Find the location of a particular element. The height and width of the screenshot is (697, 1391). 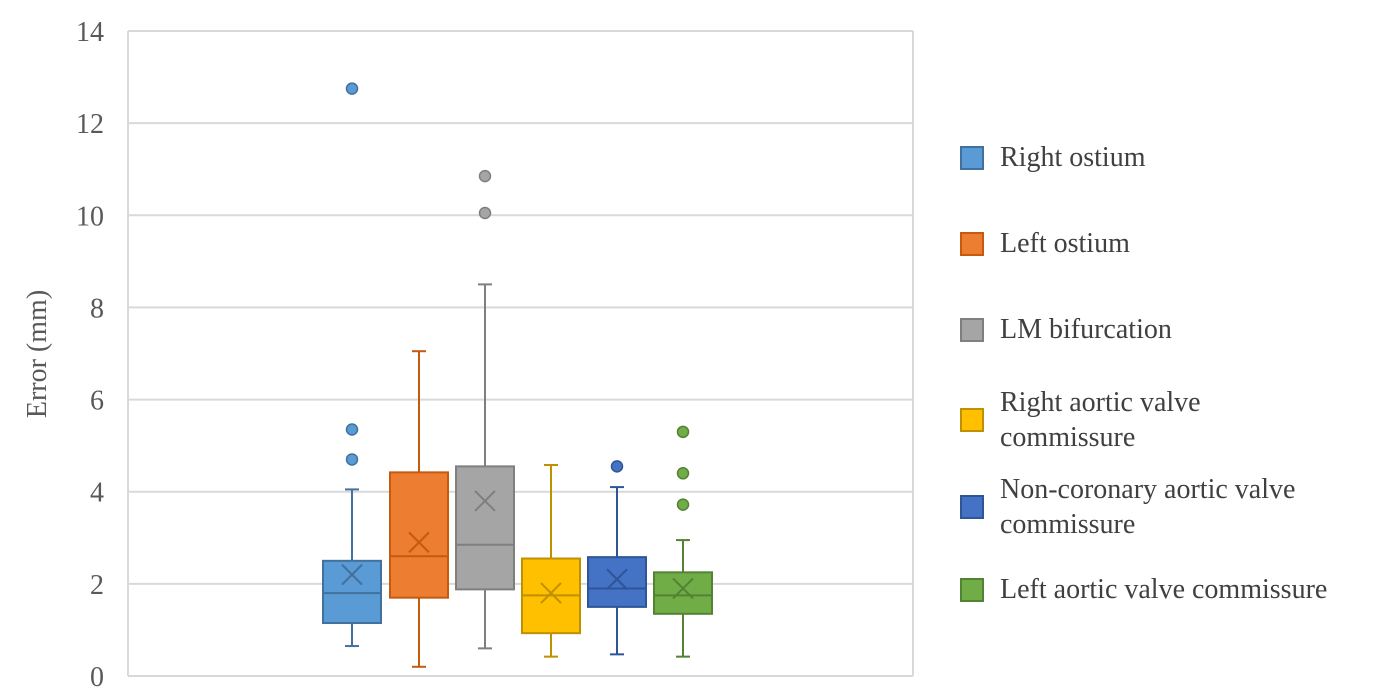

legend-item: Right aortic valve commissure is located at coordinates (1080, 420).